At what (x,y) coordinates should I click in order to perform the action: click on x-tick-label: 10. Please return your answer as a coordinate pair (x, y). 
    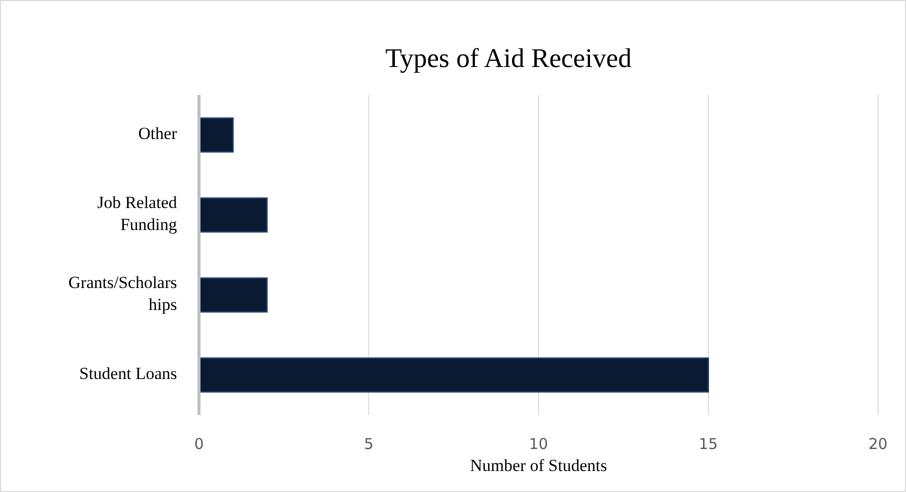
    Looking at the image, I should click on (538, 444).